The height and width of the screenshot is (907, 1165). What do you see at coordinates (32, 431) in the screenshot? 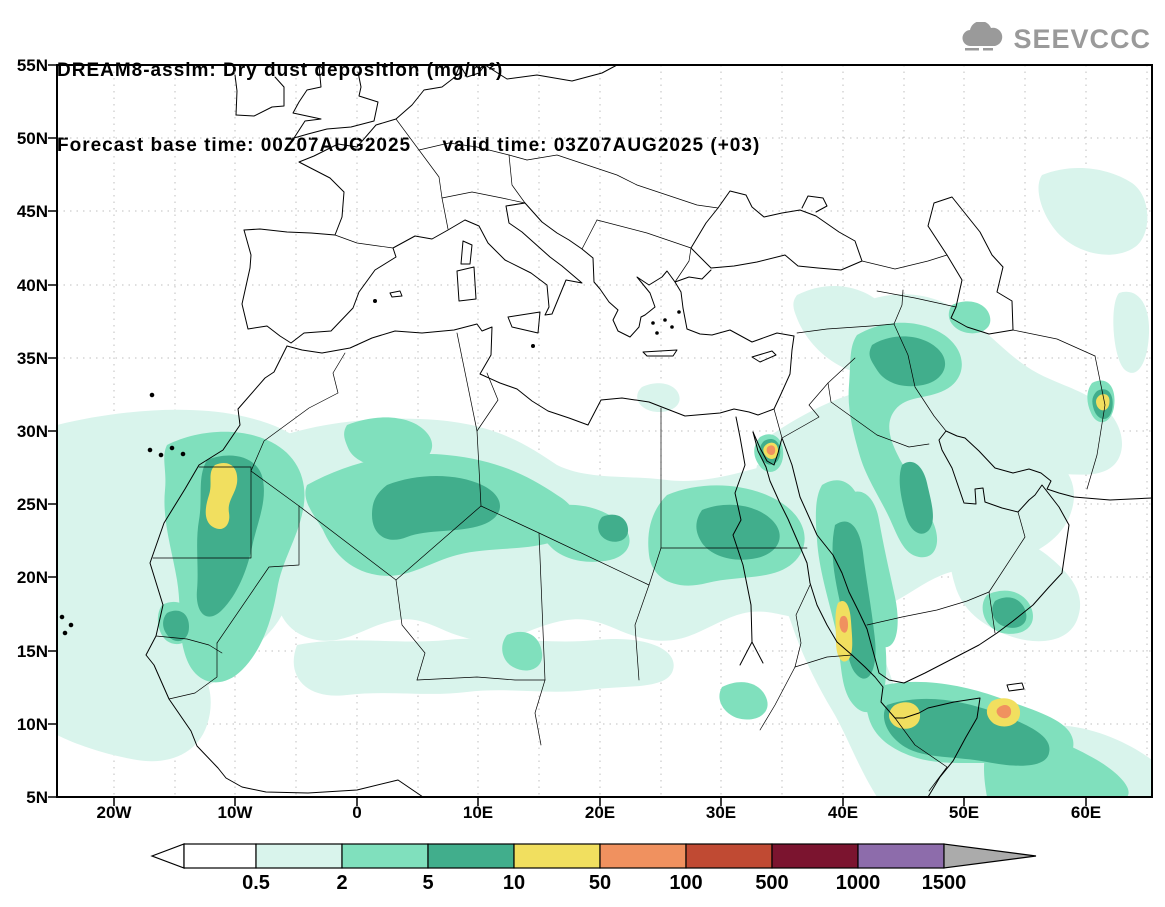
I see `lat-axis-label: 30N` at bounding box center [32, 431].